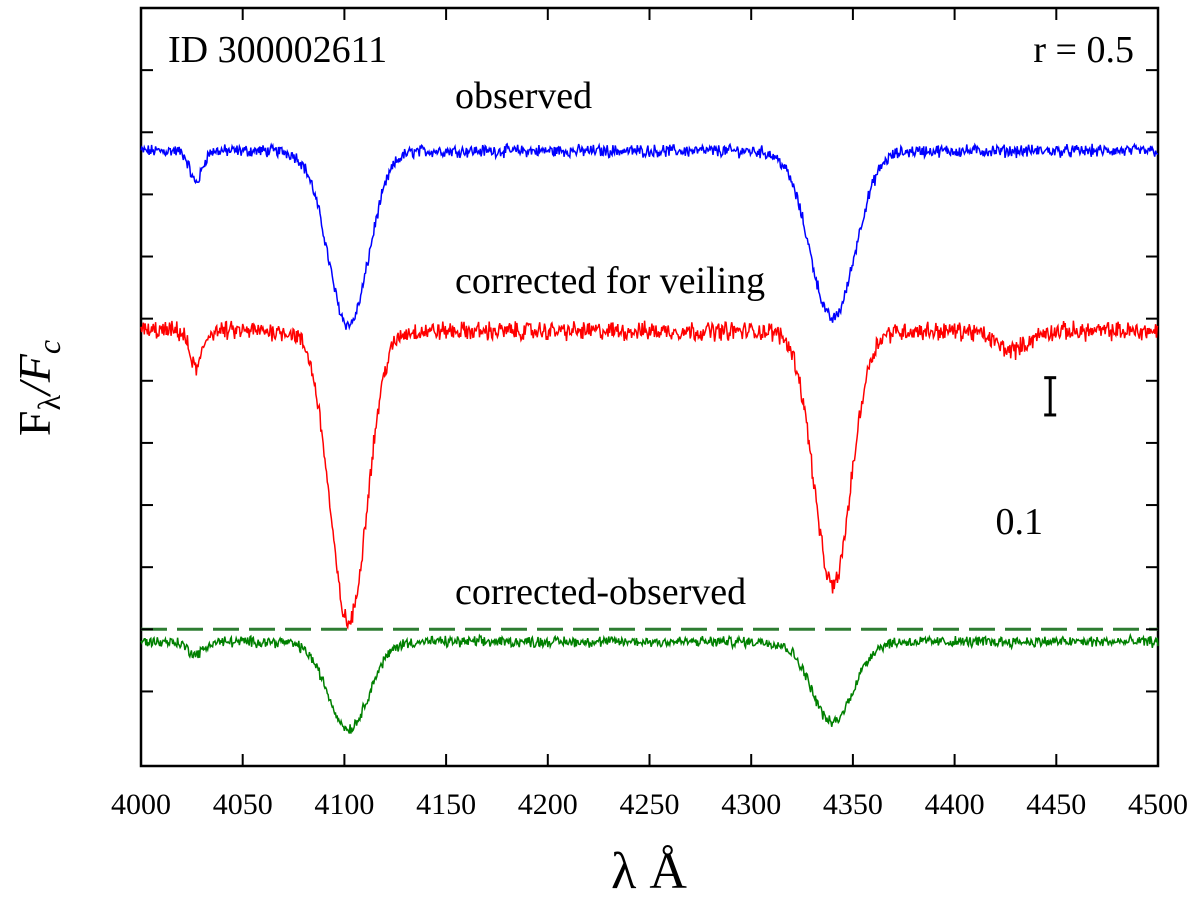  I want to click on observed-label: observed, so click(523, 96).